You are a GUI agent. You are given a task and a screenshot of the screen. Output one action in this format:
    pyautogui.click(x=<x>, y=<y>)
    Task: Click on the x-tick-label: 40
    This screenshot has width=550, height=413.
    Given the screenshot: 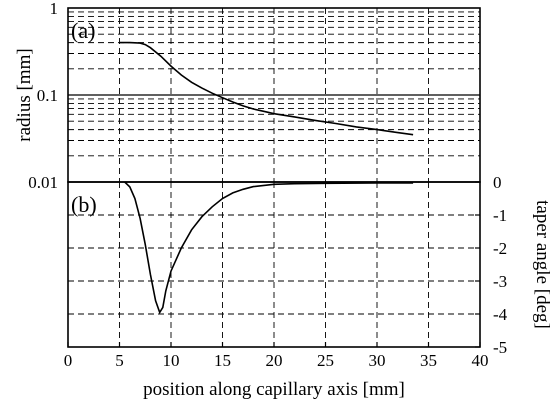 What is the action you would take?
    pyautogui.click(x=480, y=360)
    